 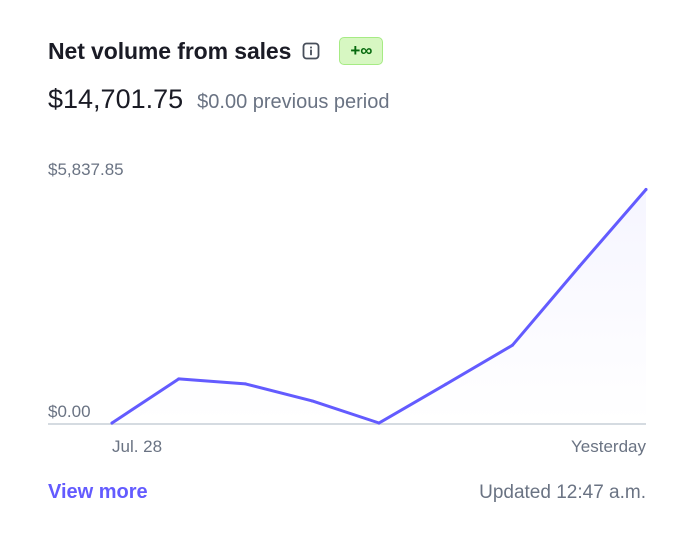 I want to click on view-more-link: View more, so click(x=98, y=492).